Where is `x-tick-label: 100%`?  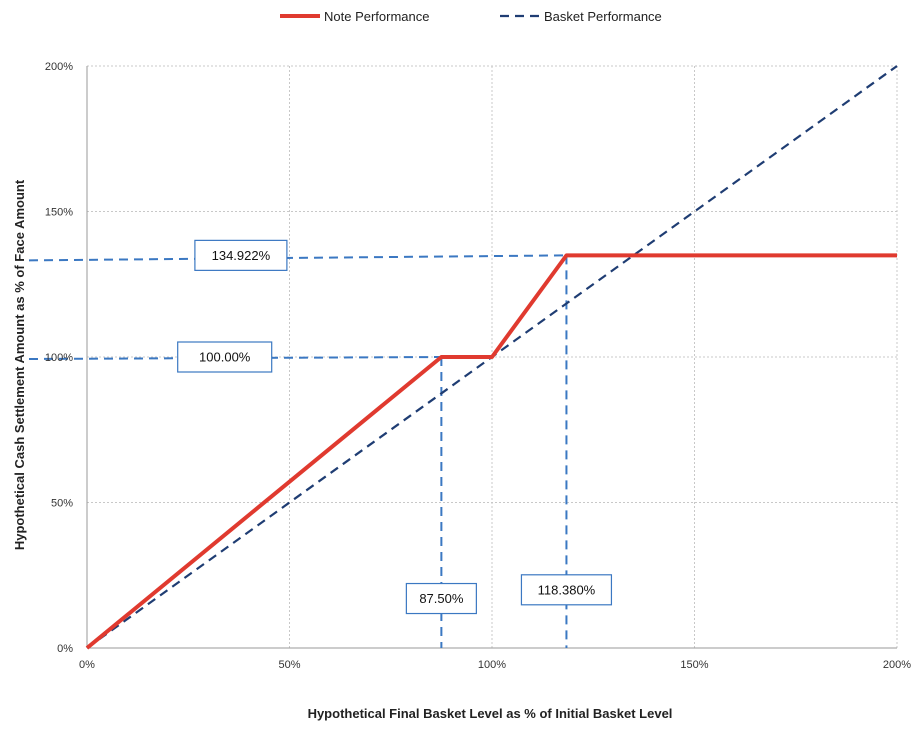
x-tick-label: 100% is located at coordinates (492, 665).